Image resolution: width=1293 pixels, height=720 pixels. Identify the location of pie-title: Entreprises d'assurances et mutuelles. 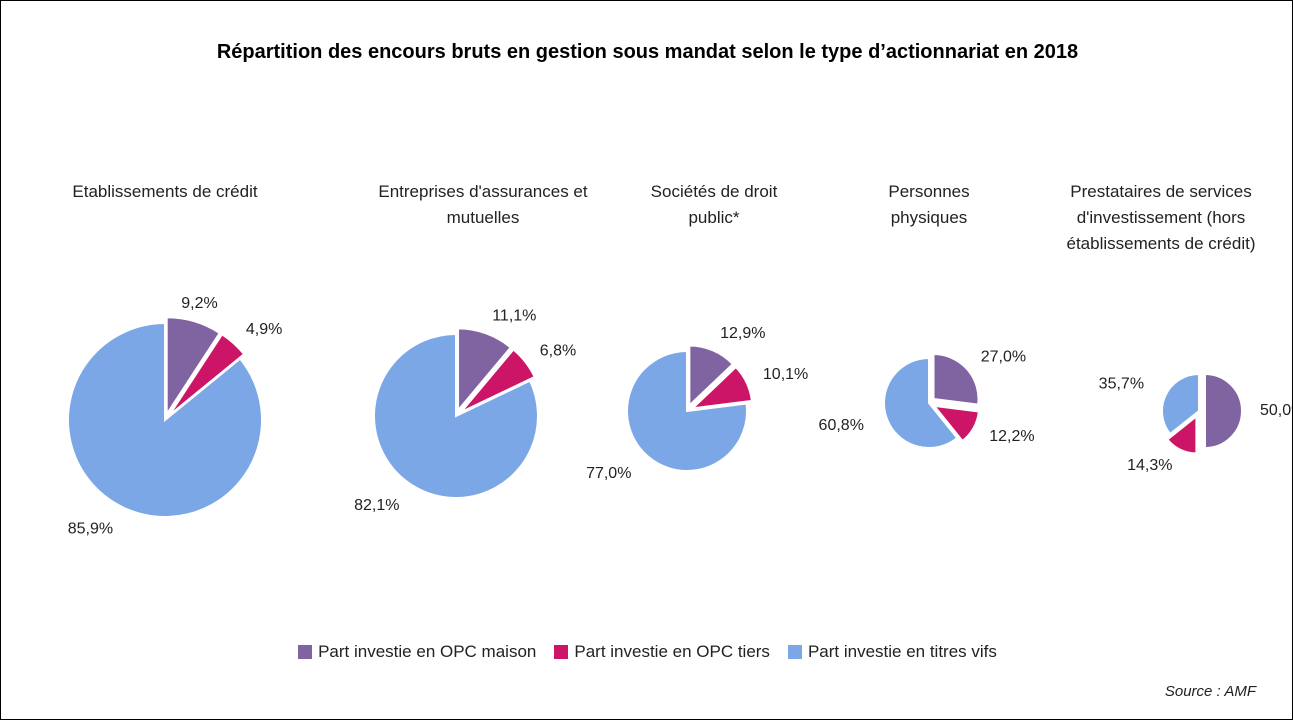
(483, 204).